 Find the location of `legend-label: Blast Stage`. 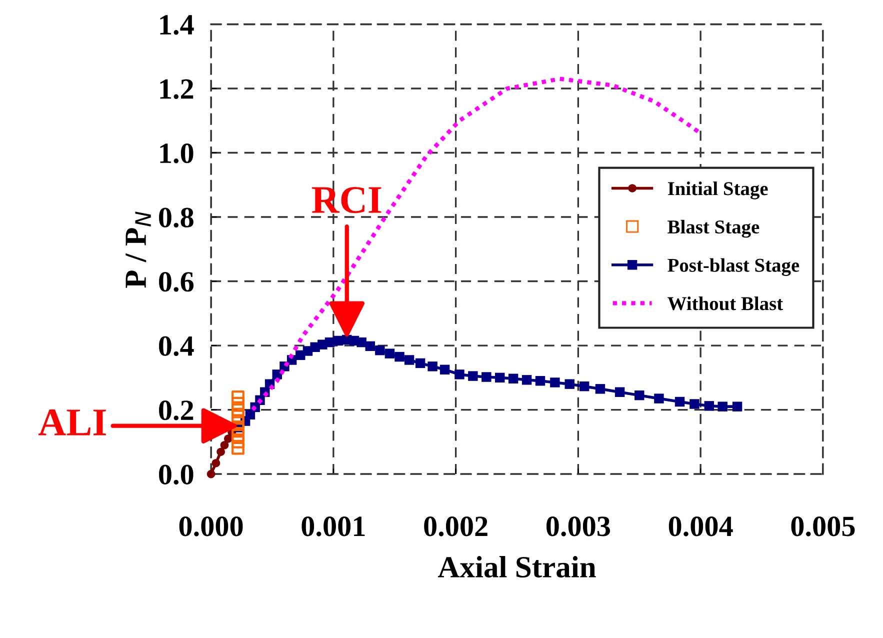

legend-label: Blast Stage is located at coordinates (714, 229).